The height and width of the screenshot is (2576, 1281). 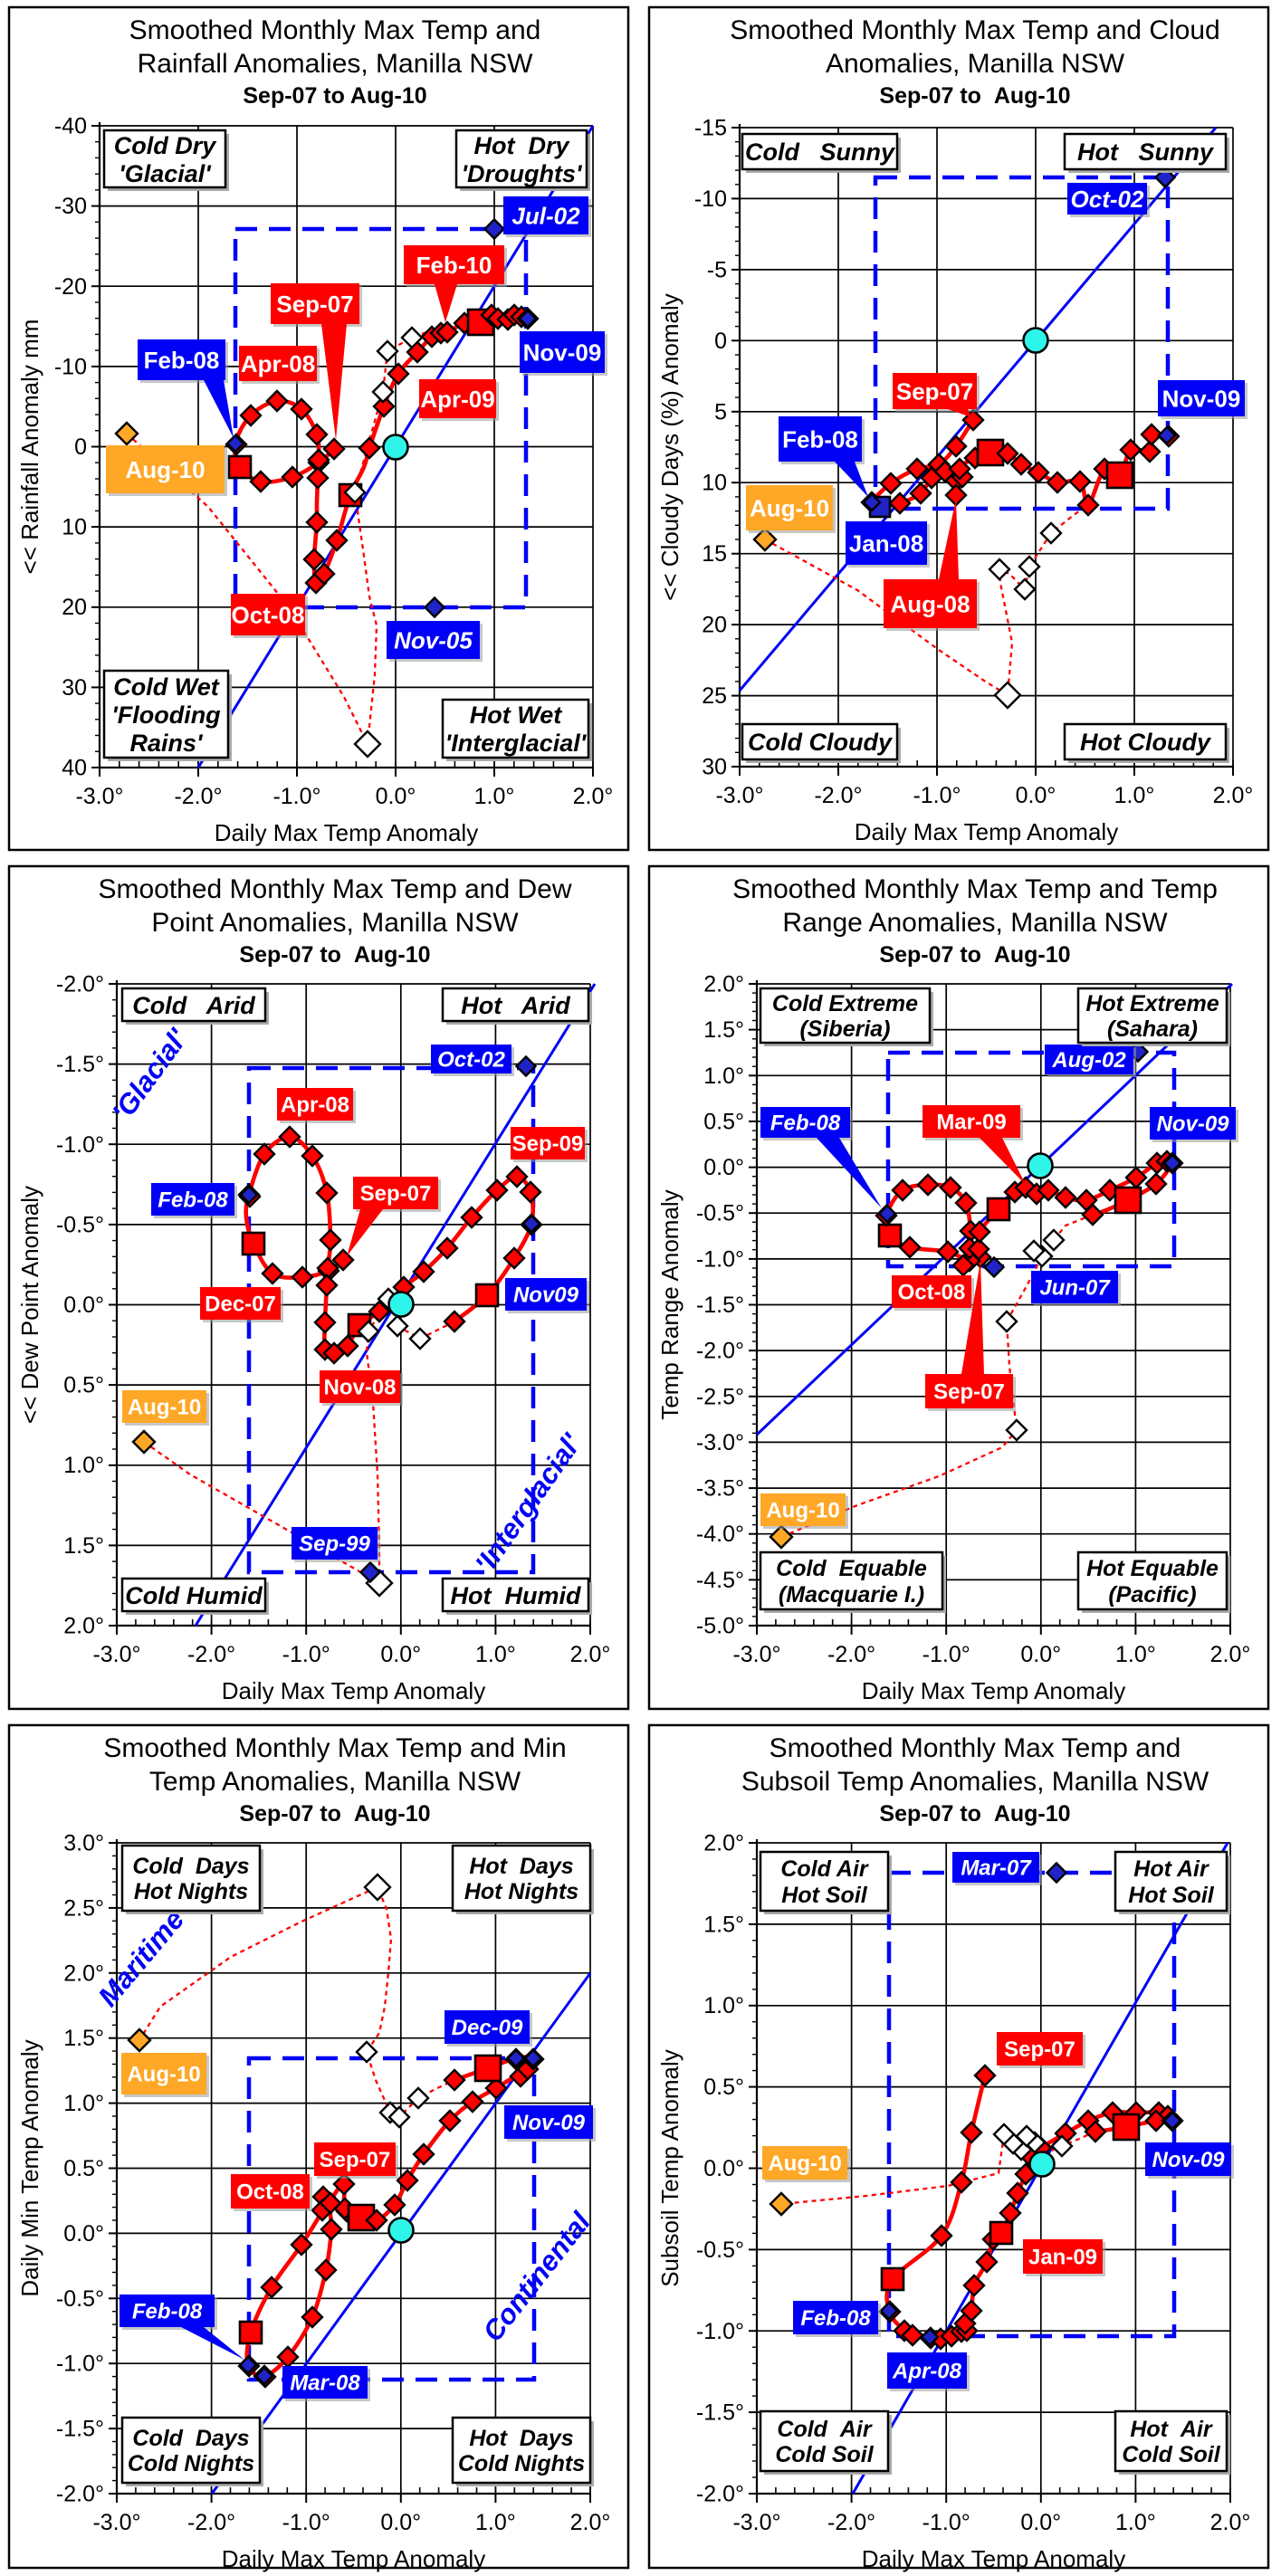 I want to click on svg-text: Cold Arid, so click(x=193, y=1005).